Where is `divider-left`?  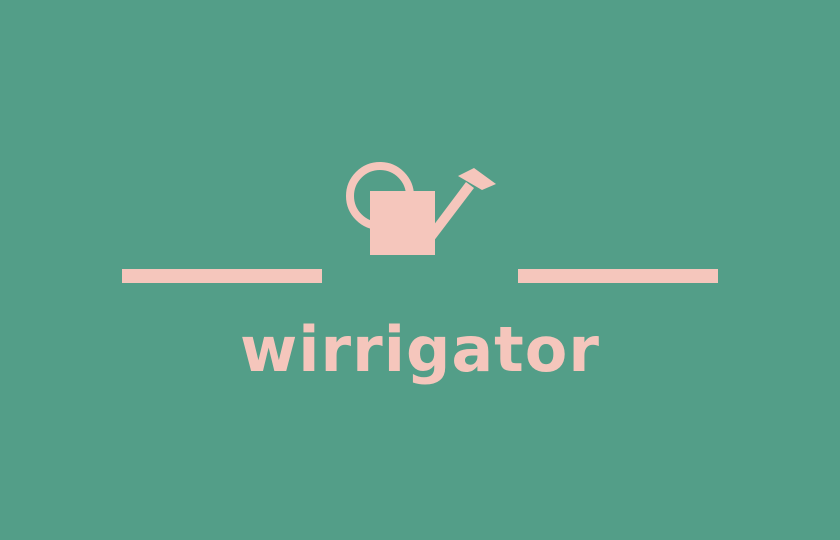
divider-left is located at coordinates (222, 276).